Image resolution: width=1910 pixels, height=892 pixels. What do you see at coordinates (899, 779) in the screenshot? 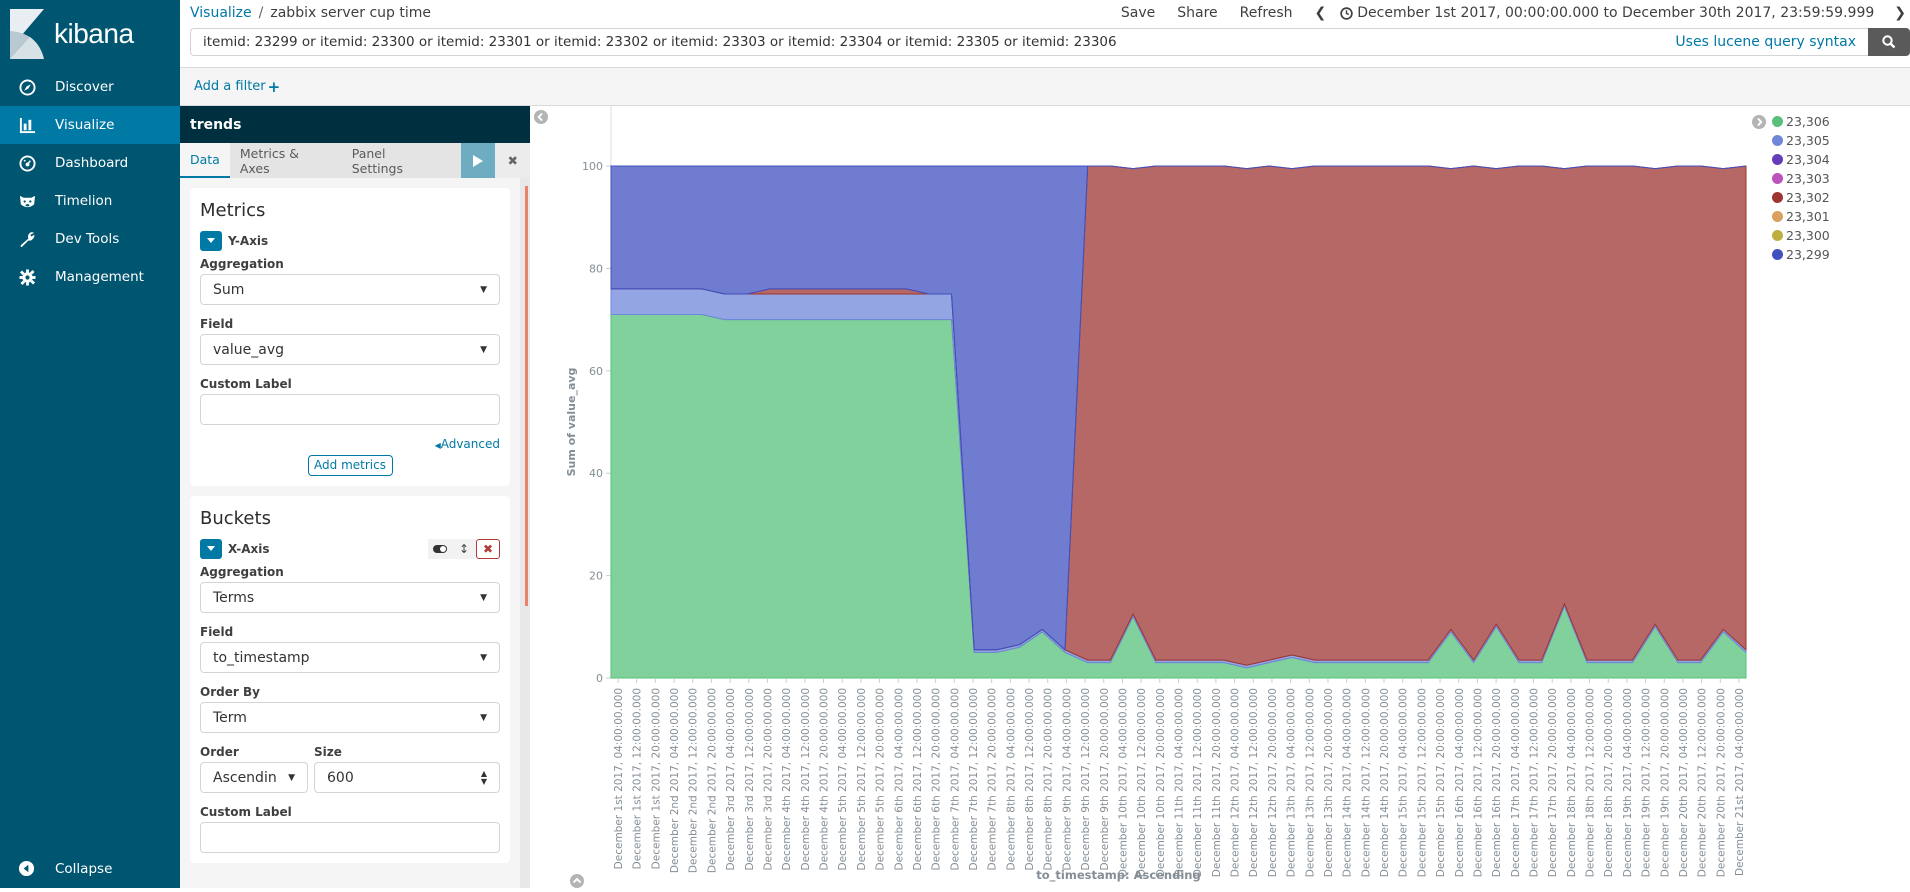
I see `svg-text:December 6th 2017, 04:00:00.00: December 6th 2017, 04:00:00.000` at bounding box center [899, 779].